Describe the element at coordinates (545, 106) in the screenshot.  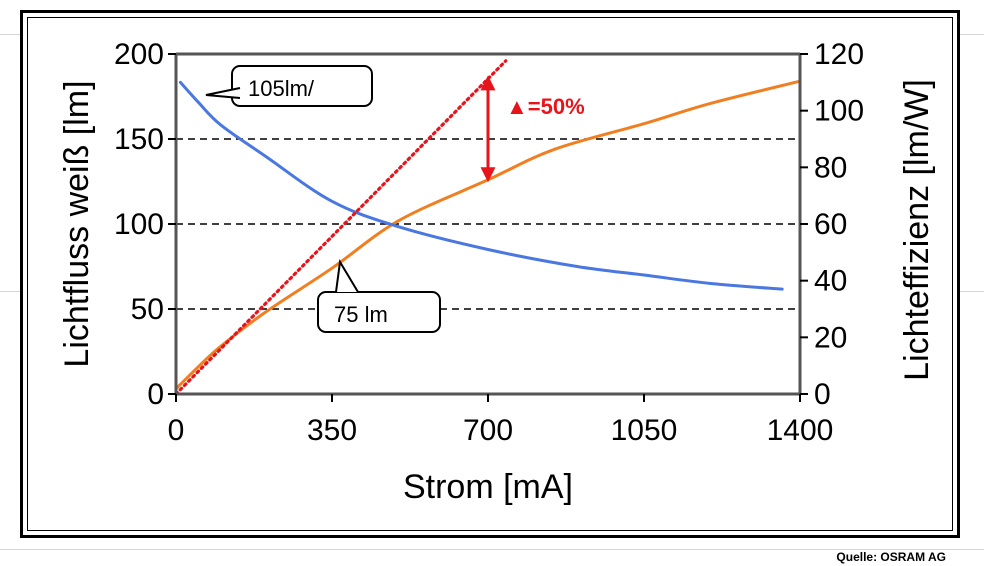
I see `difference-label: ▲=50%` at that location.